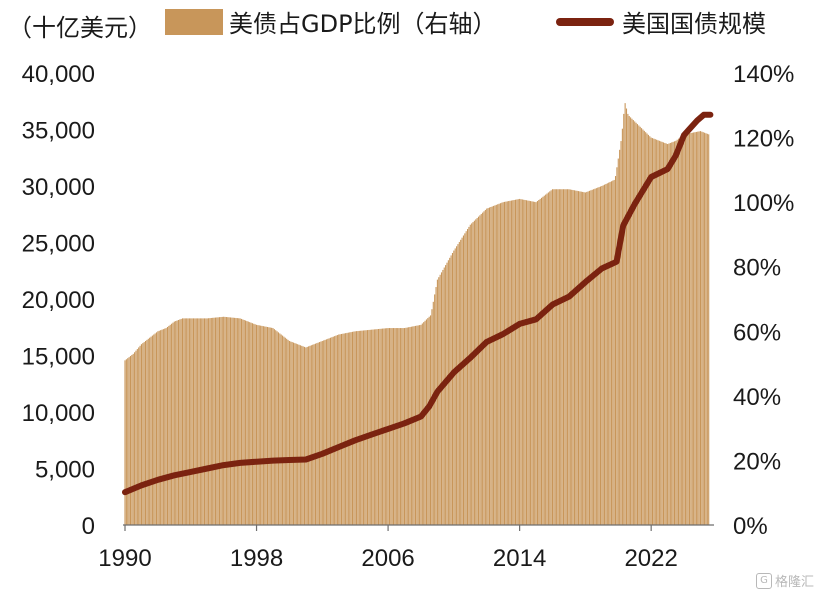 Image resolution: width=822 pixels, height=596 pixels. I want to click on right-axis-tick-label: 140%, so click(763, 74).